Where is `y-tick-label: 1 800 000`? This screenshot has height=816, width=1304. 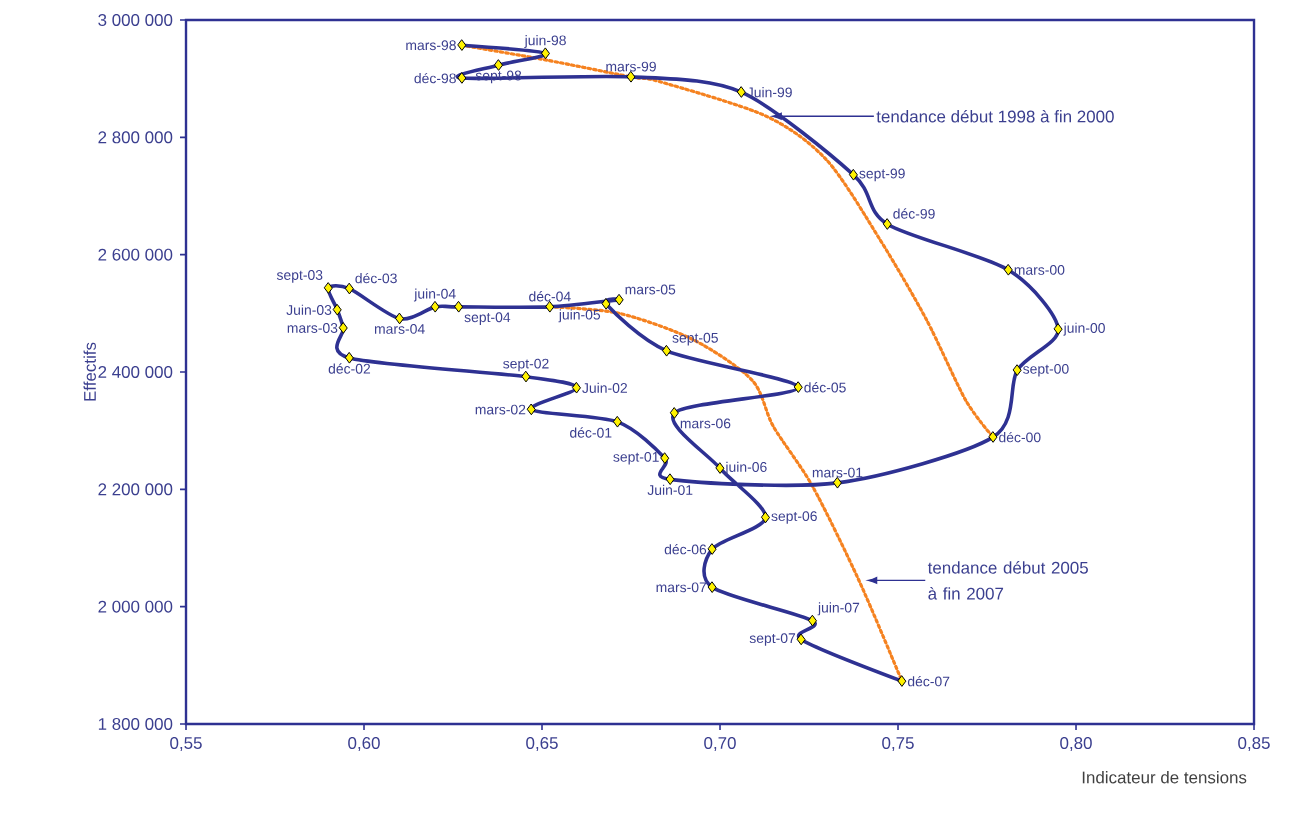 y-tick-label: 1 800 000 is located at coordinates (135, 724).